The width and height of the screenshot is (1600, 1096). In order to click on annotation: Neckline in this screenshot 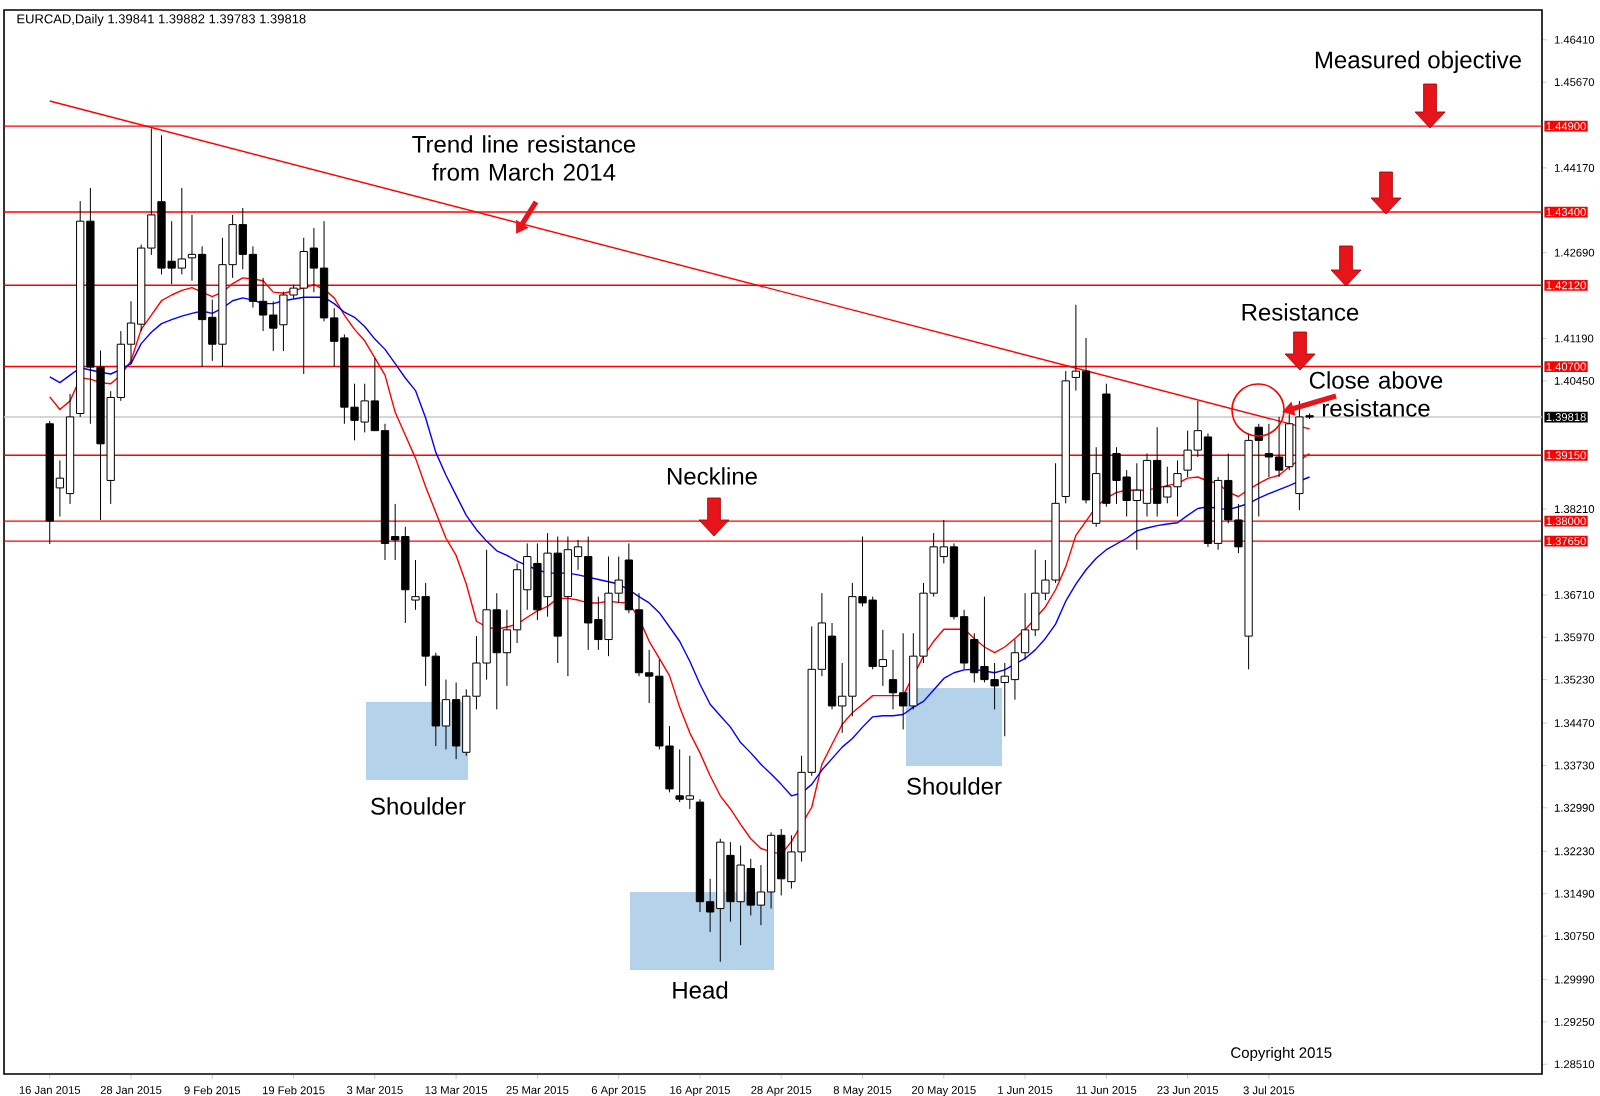, I will do `click(712, 476)`.